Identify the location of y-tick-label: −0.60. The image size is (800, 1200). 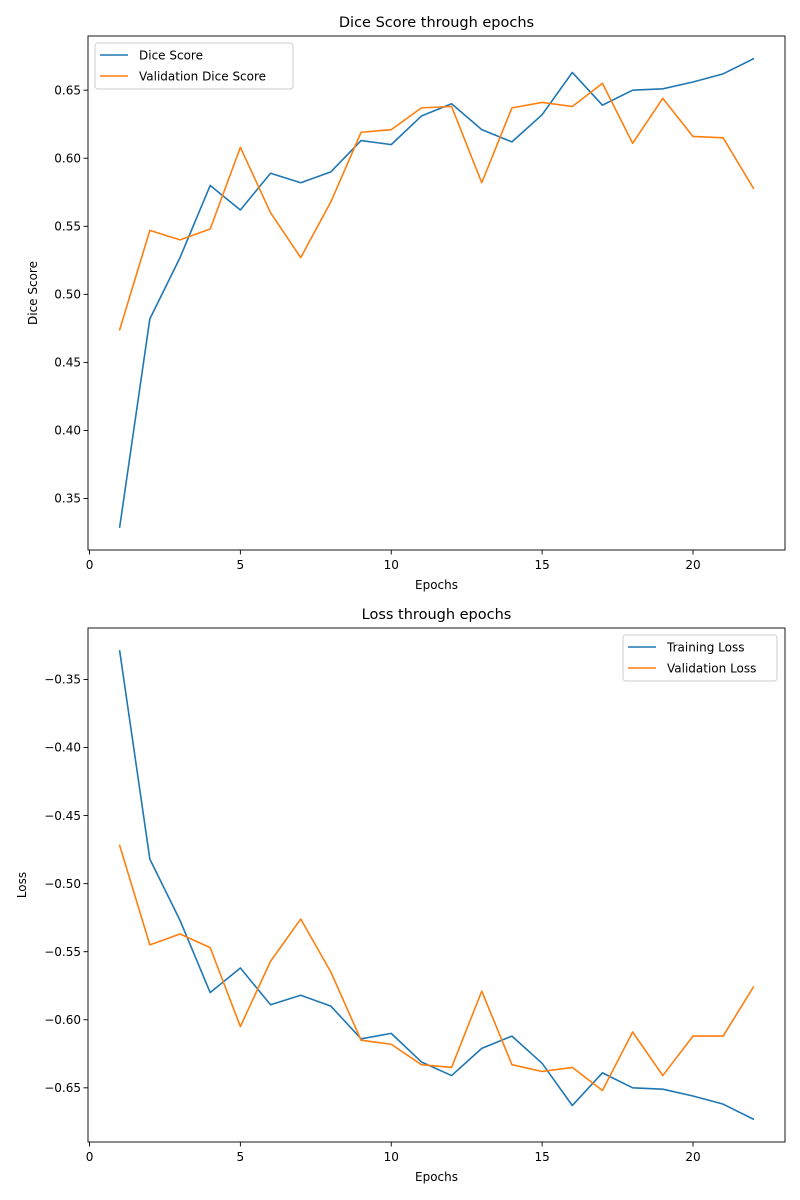
(62, 1020).